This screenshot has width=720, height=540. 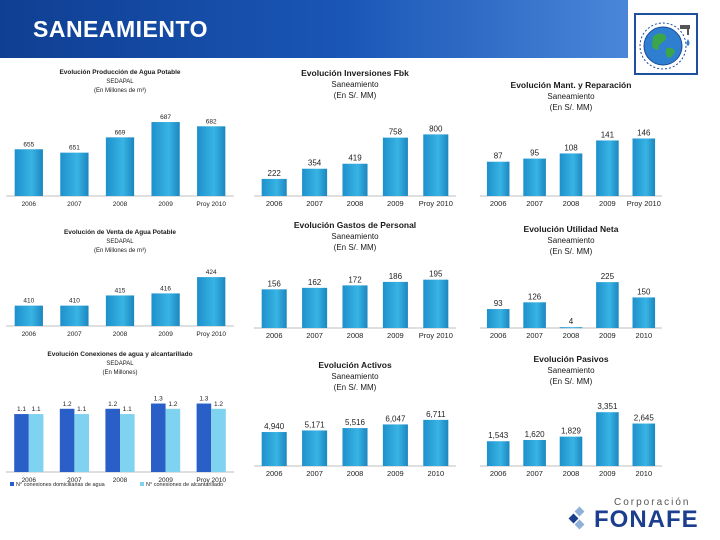 What do you see at coordinates (576, 518) in the screenshot?
I see `fonafe-mark-icon` at bounding box center [576, 518].